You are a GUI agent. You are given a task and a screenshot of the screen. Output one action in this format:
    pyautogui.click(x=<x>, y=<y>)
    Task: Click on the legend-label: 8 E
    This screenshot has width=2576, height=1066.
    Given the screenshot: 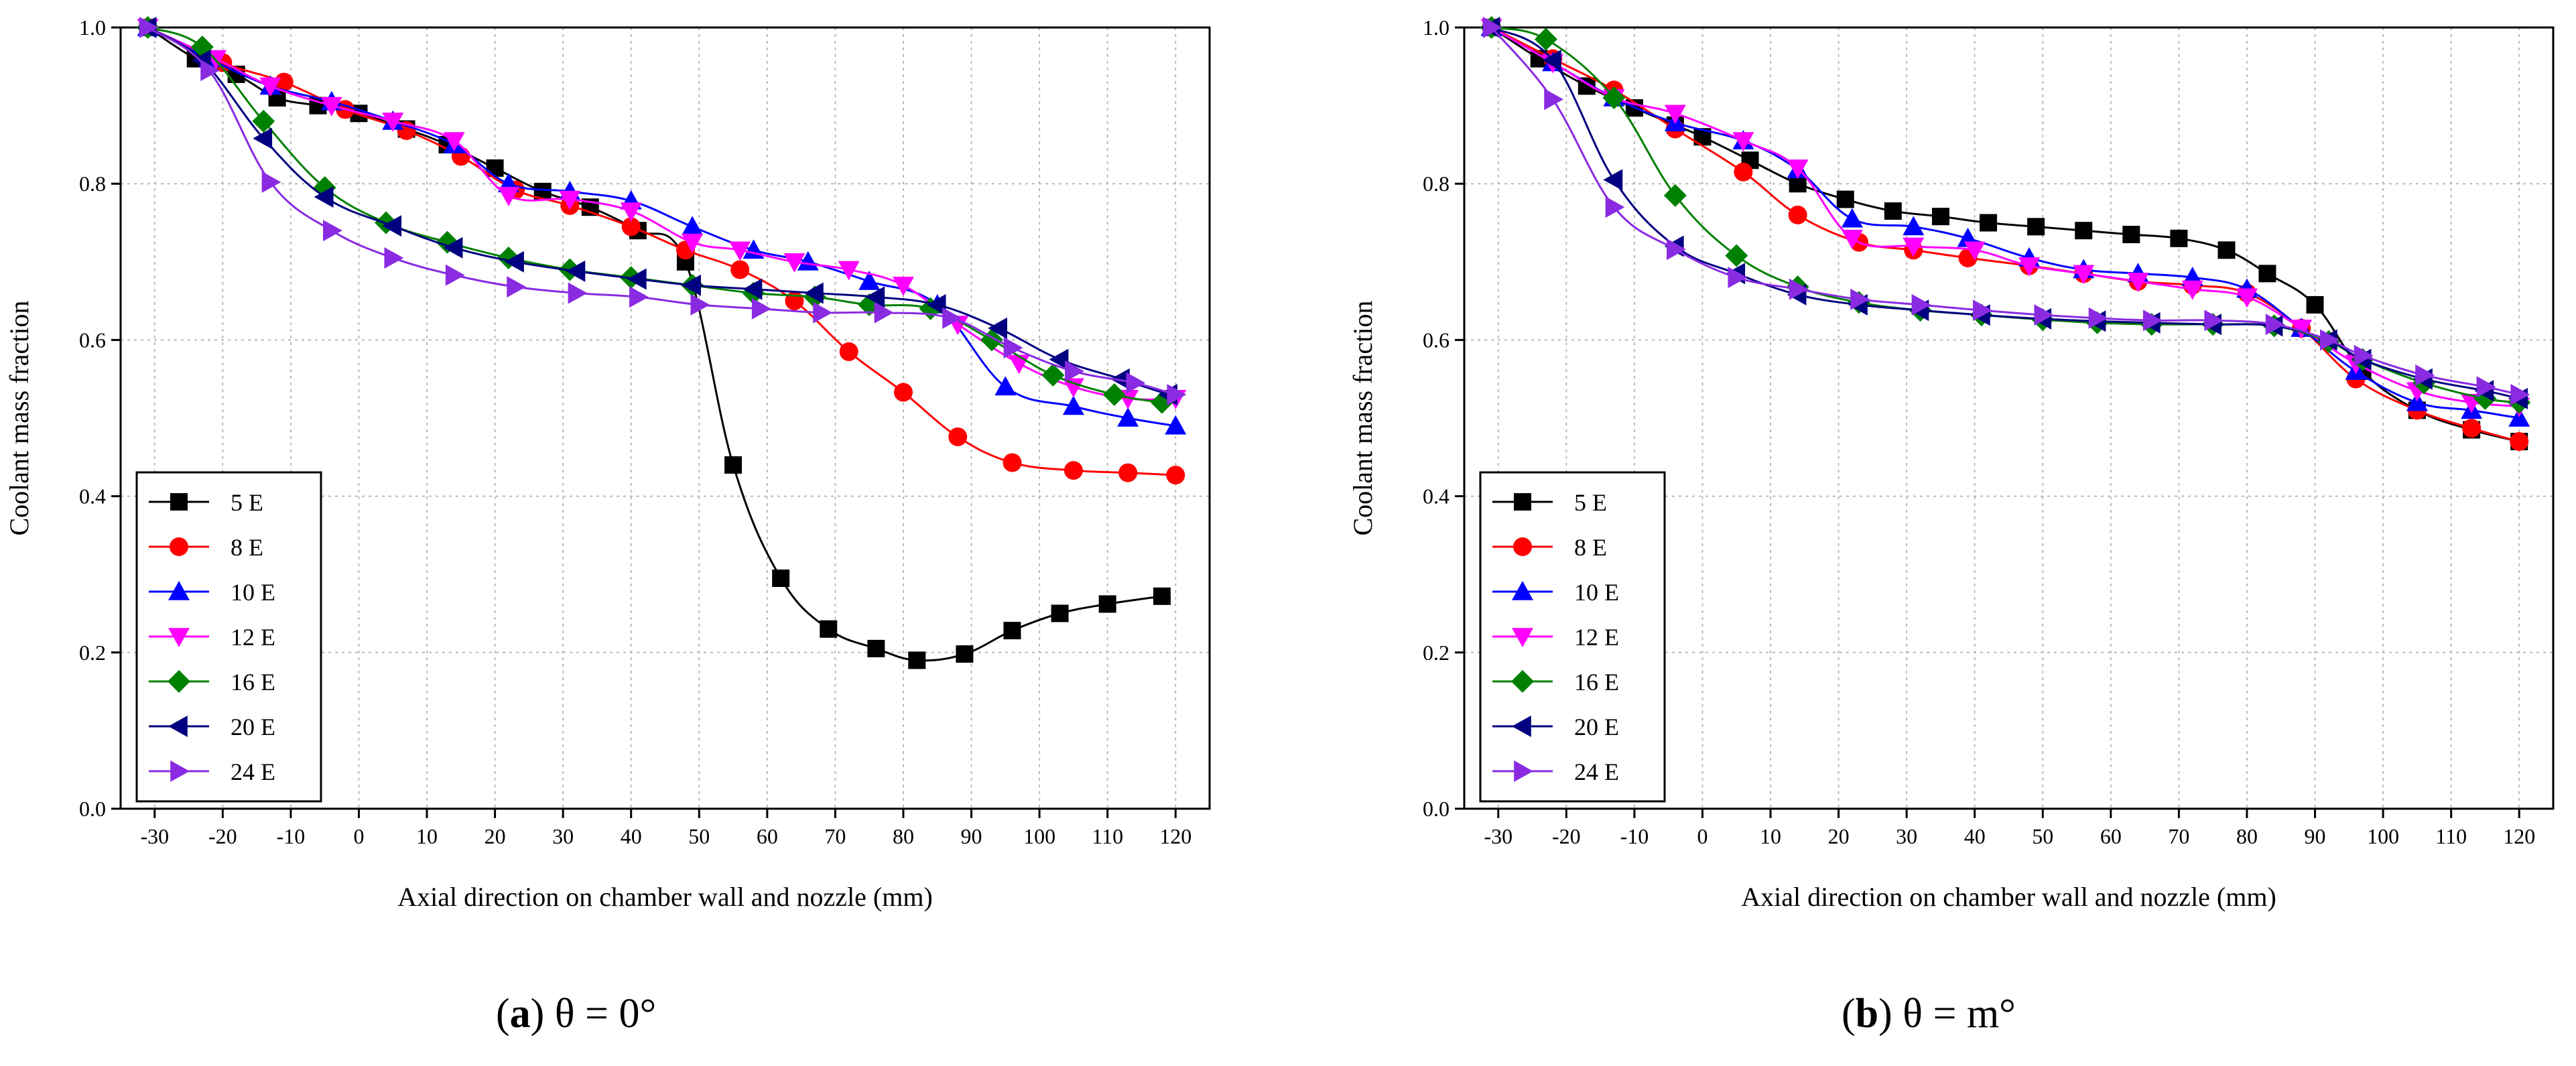 What is the action you would take?
    pyautogui.click(x=1590, y=547)
    